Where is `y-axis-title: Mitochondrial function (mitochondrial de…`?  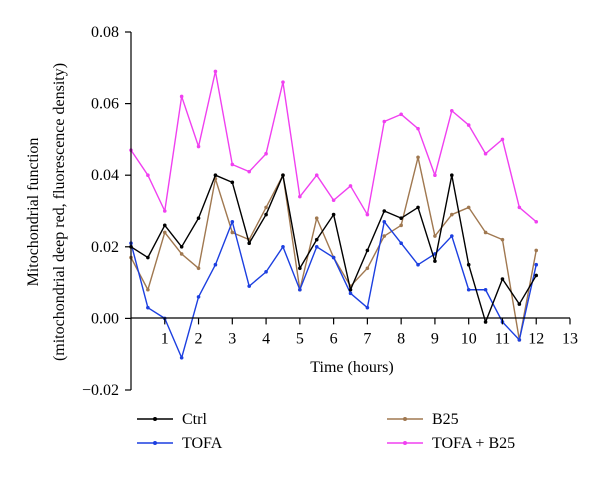
y-axis-title: Mitochondrial function (mitochondrial de… is located at coordinates (46, 212).